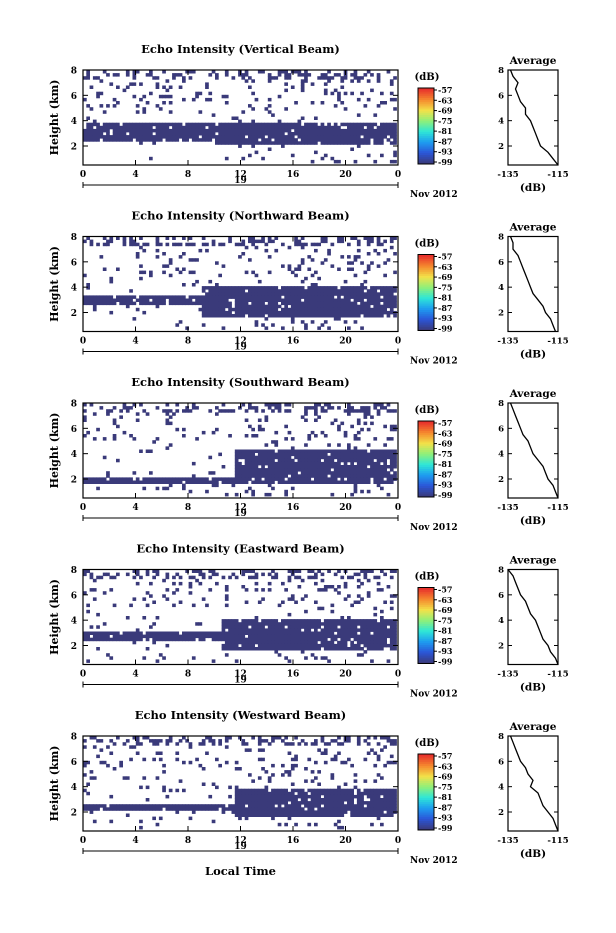  What do you see at coordinates (501, 788) in the screenshot?
I see `avg-ytick-label: 4` at bounding box center [501, 788].